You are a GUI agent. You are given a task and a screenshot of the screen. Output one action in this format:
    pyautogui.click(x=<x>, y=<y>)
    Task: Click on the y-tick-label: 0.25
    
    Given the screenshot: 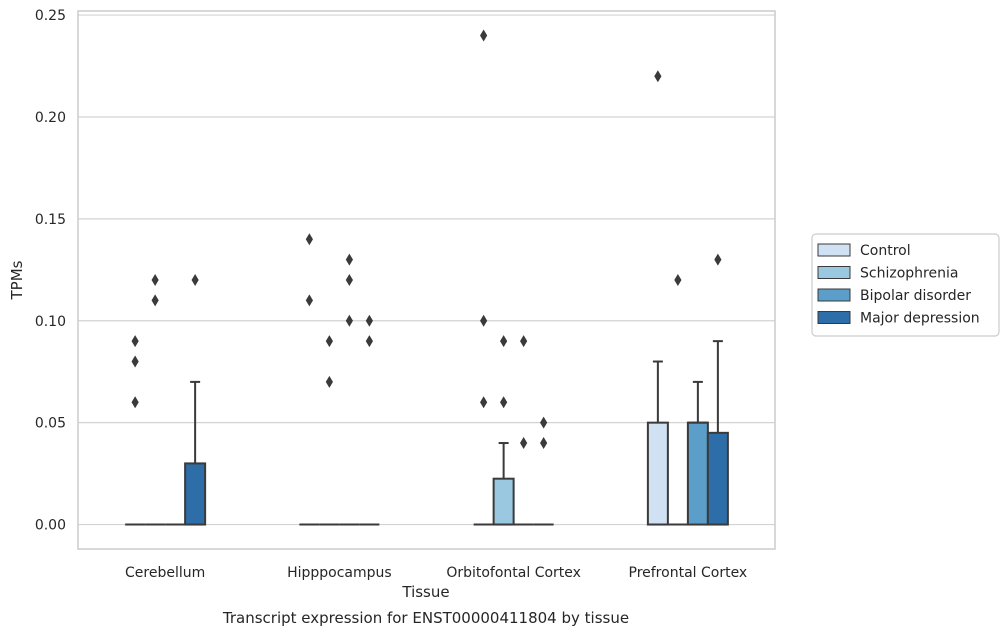 What is the action you would take?
    pyautogui.click(x=50, y=16)
    